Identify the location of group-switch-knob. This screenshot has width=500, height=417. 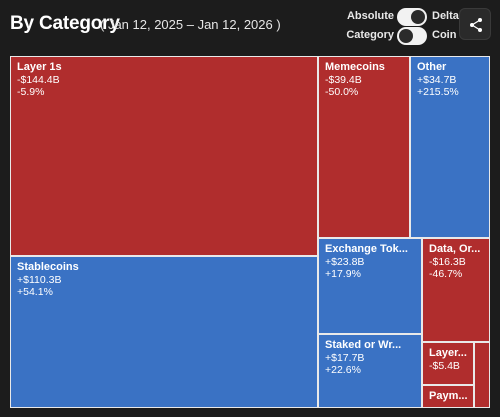
(406, 36).